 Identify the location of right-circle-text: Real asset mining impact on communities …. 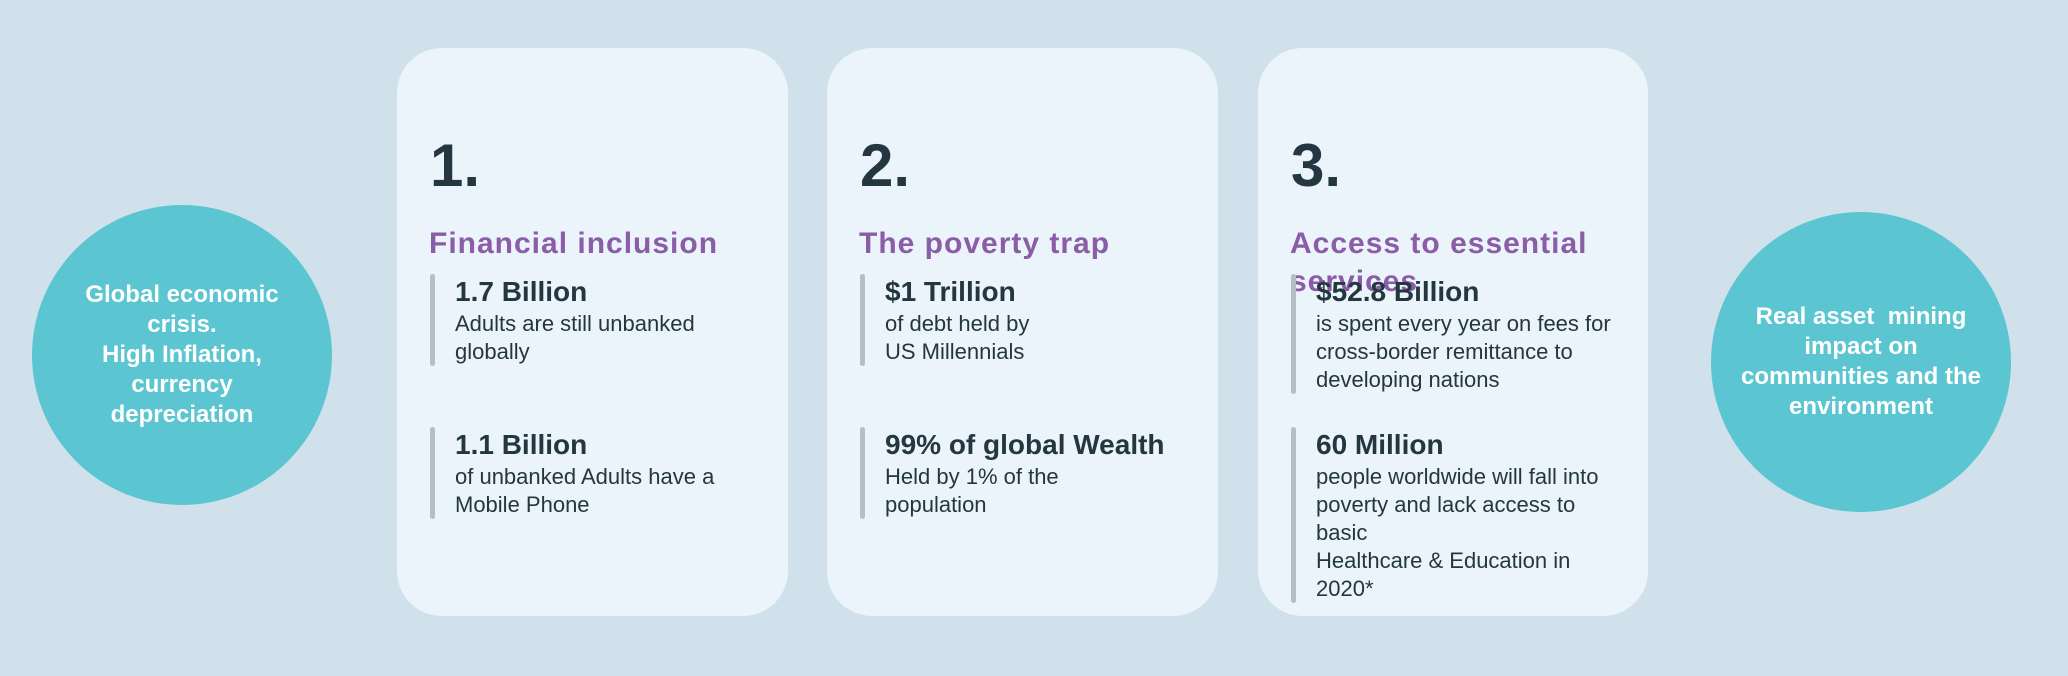
(1861, 361).